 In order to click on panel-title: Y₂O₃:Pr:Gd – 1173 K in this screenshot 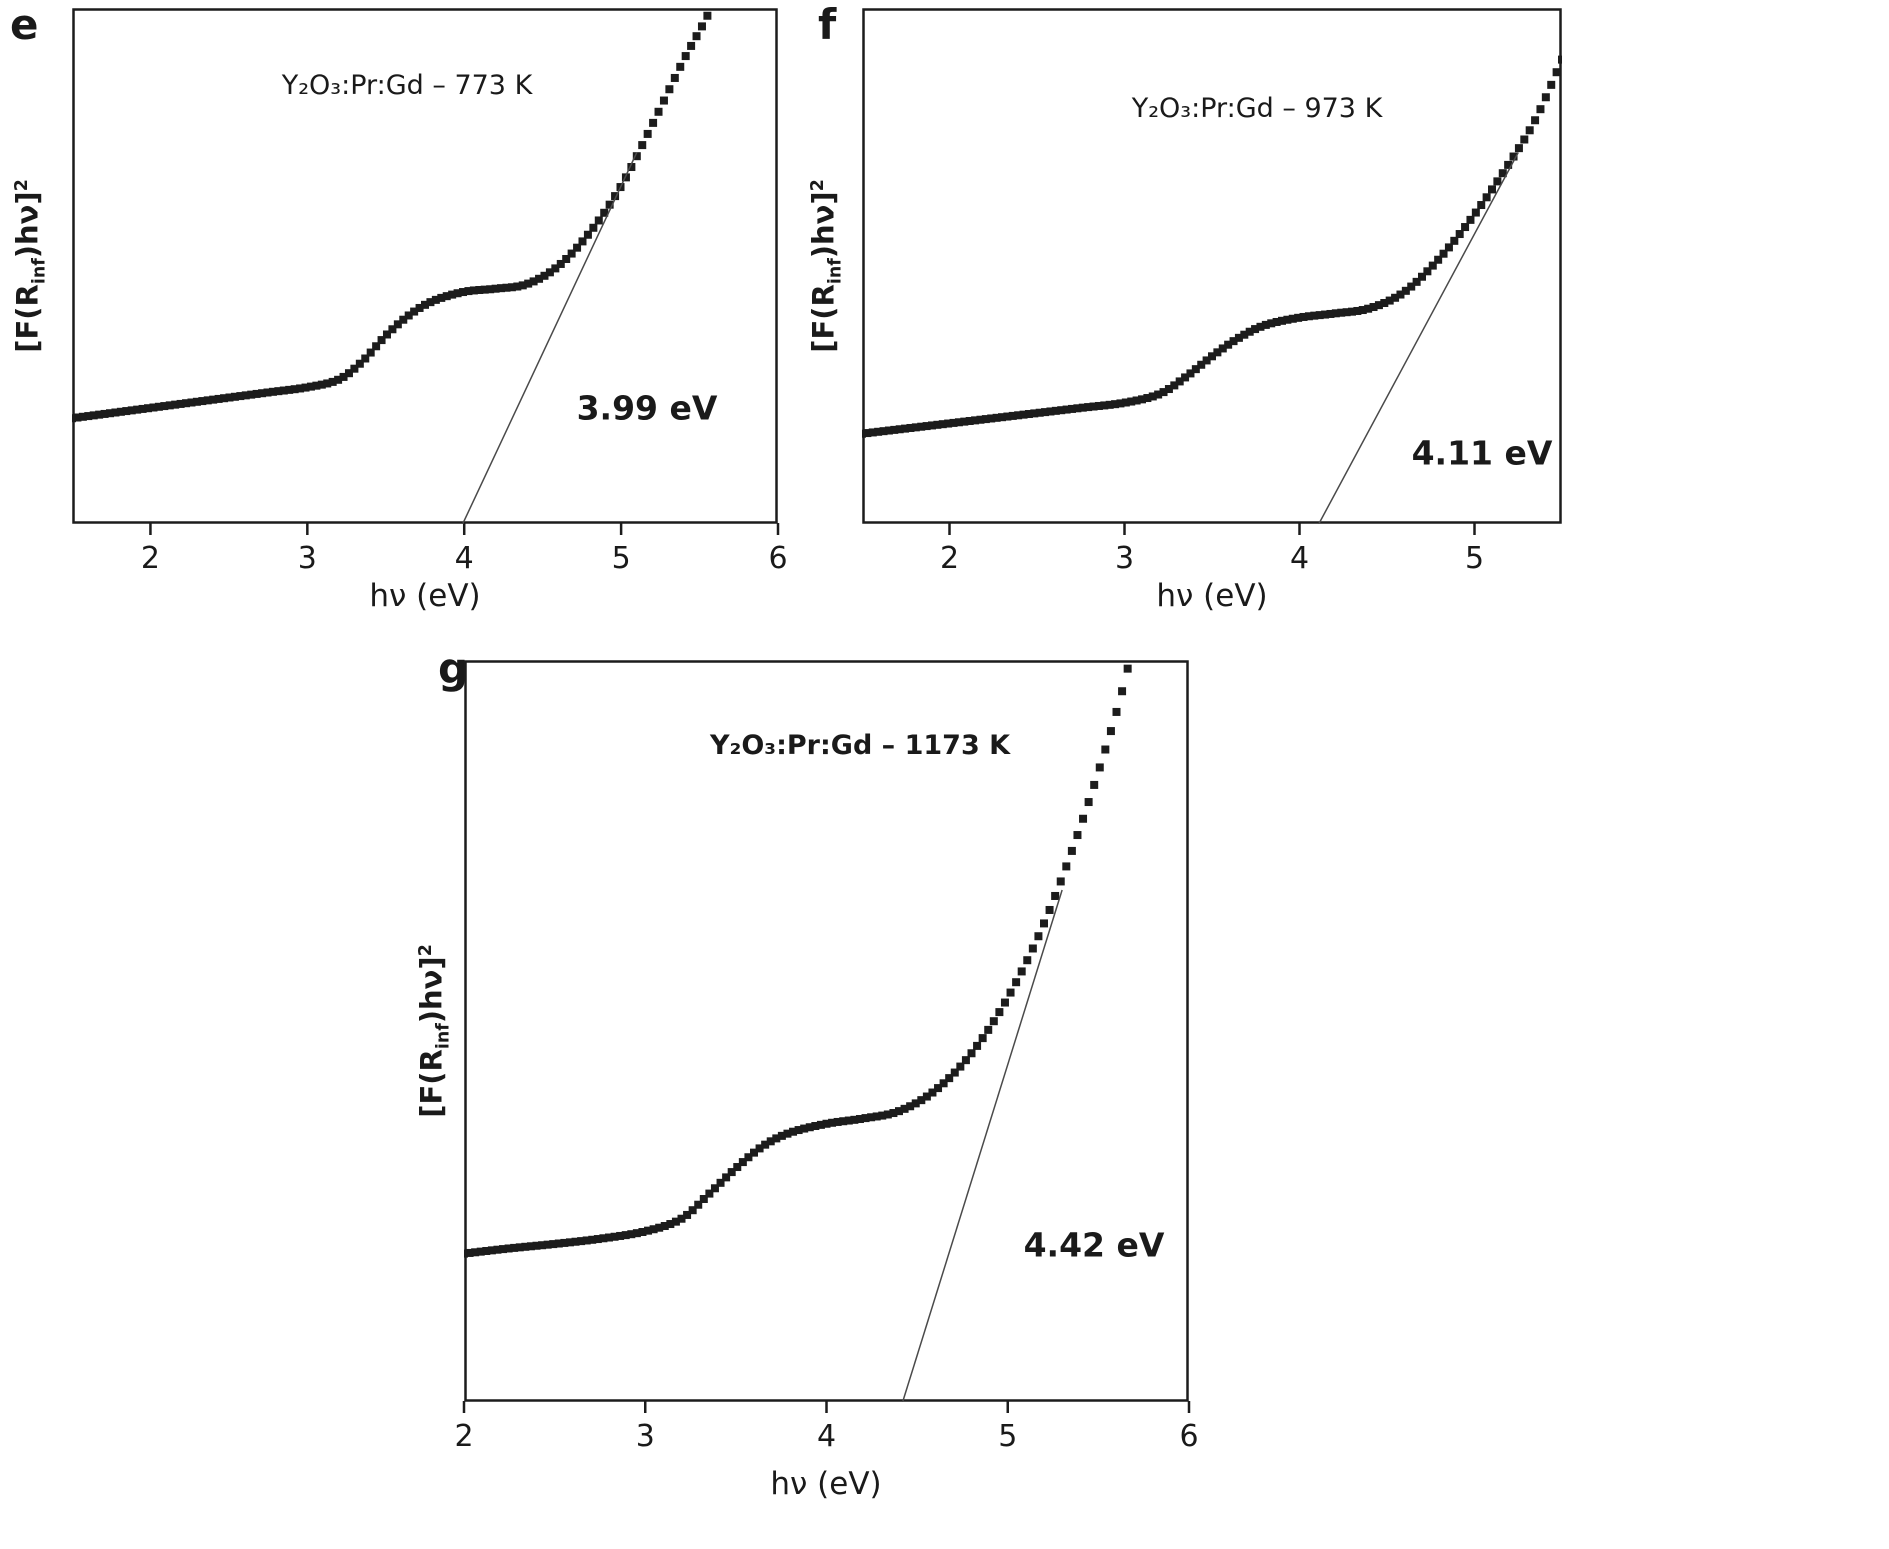, I will do `click(860, 745)`.